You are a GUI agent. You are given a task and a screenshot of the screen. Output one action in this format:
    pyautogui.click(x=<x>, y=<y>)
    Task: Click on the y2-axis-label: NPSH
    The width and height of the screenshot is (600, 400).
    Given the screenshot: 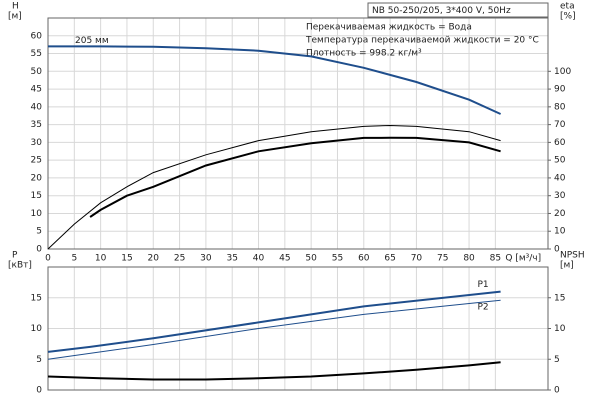 What is the action you would take?
    pyautogui.click(x=572, y=256)
    